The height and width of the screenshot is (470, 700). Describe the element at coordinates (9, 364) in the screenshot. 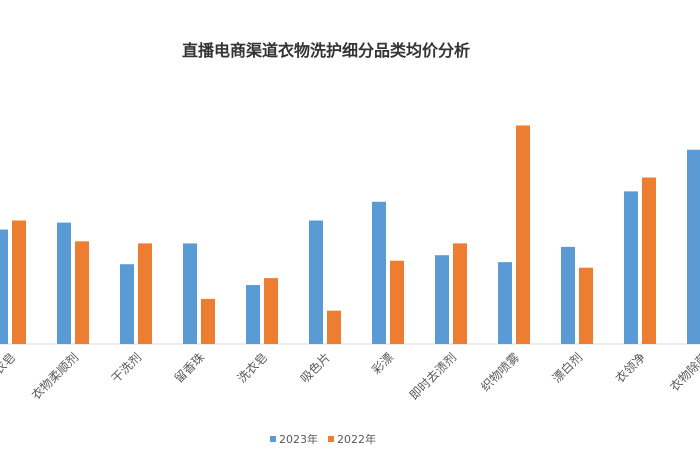

I see `x-tick-label: 衣皂` at that location.